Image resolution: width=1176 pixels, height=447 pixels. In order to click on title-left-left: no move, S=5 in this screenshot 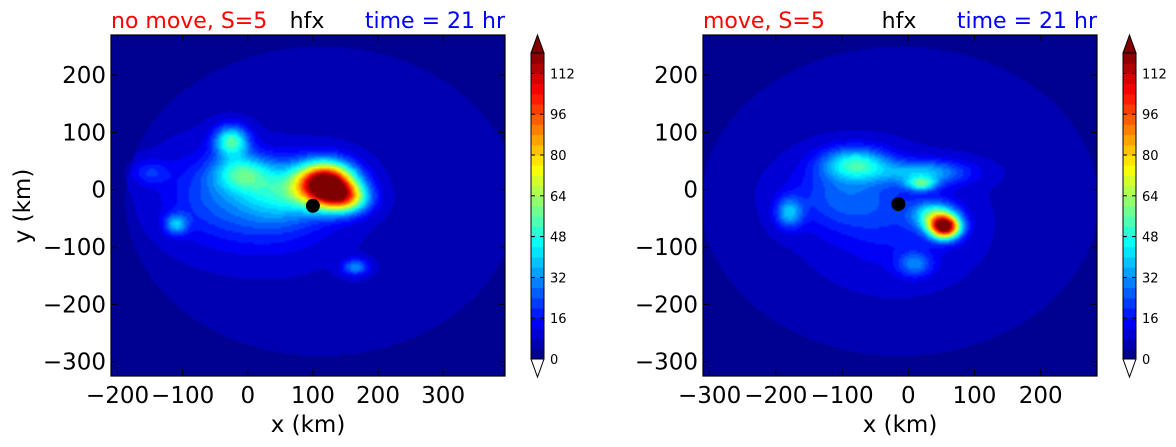, I will do `click(189, 21)`.